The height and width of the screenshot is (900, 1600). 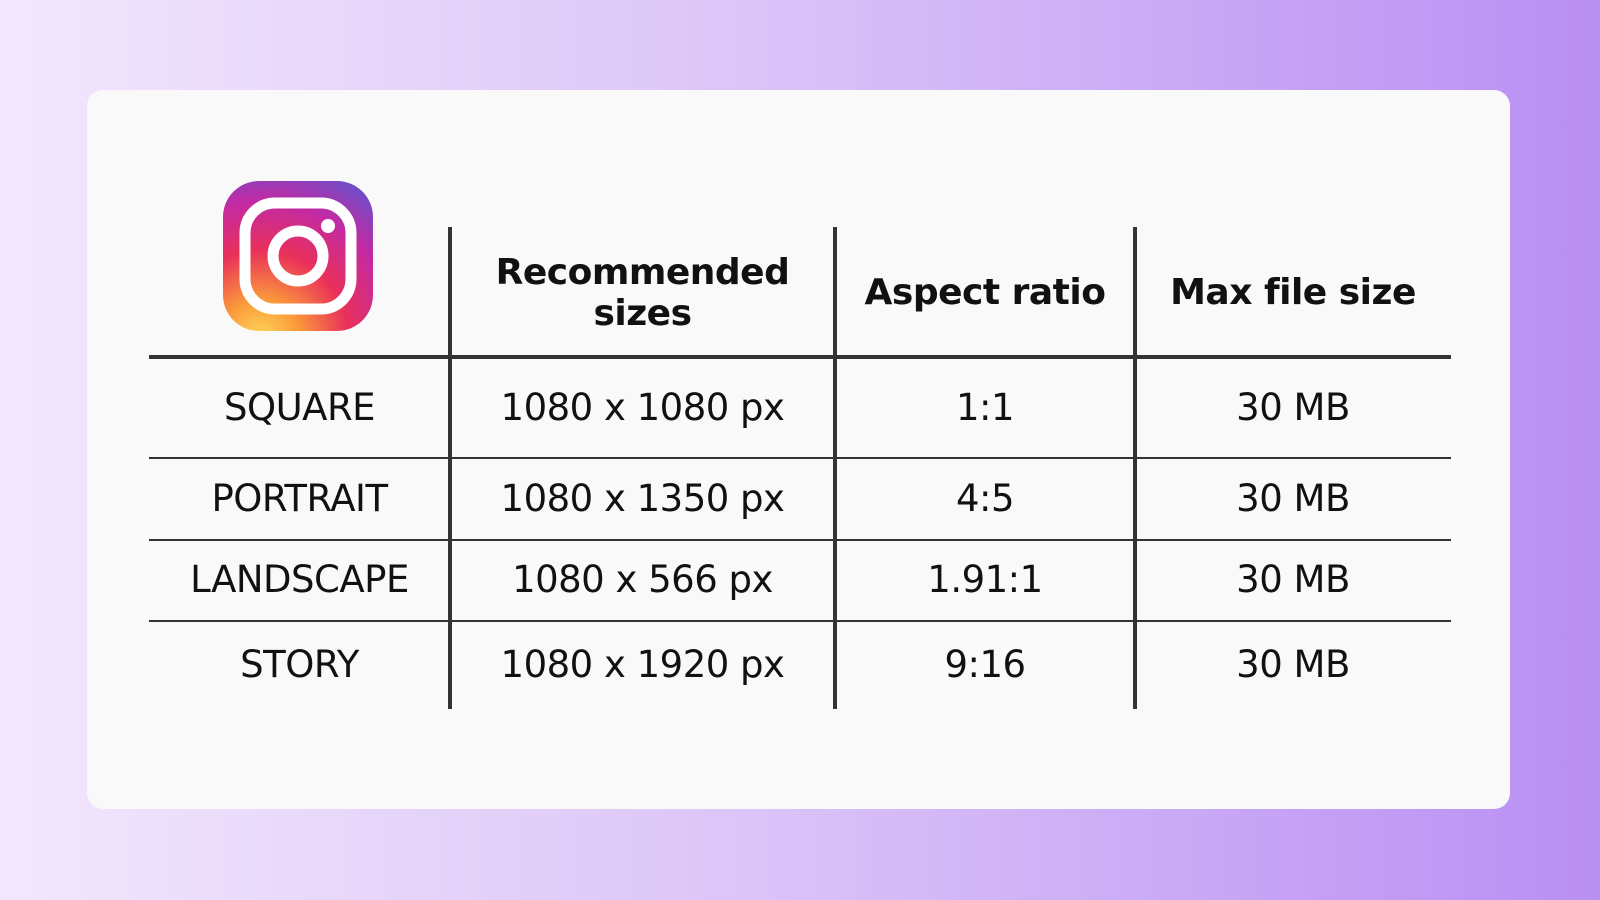 I want to click on table-cell: STORY, so click(x=299, y=664).